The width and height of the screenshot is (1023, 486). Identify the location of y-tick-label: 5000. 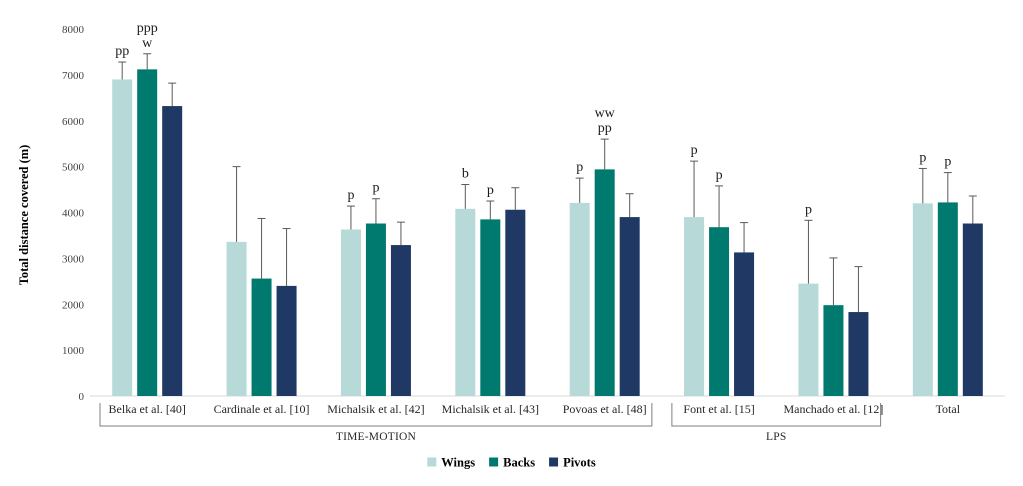
(73, 168).